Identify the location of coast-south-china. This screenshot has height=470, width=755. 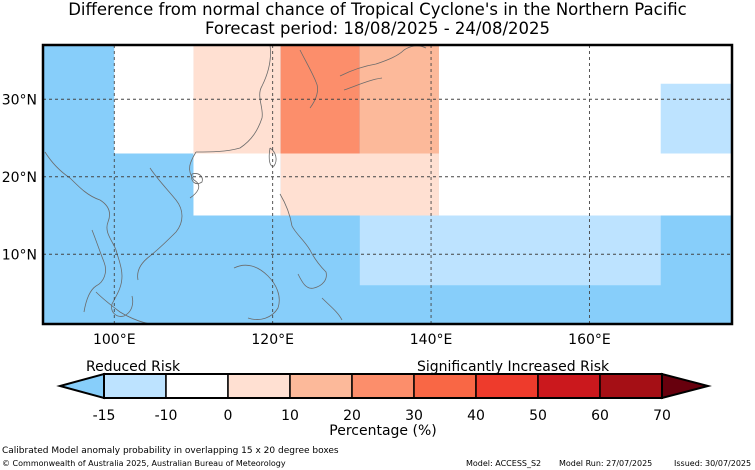
(194, 175).